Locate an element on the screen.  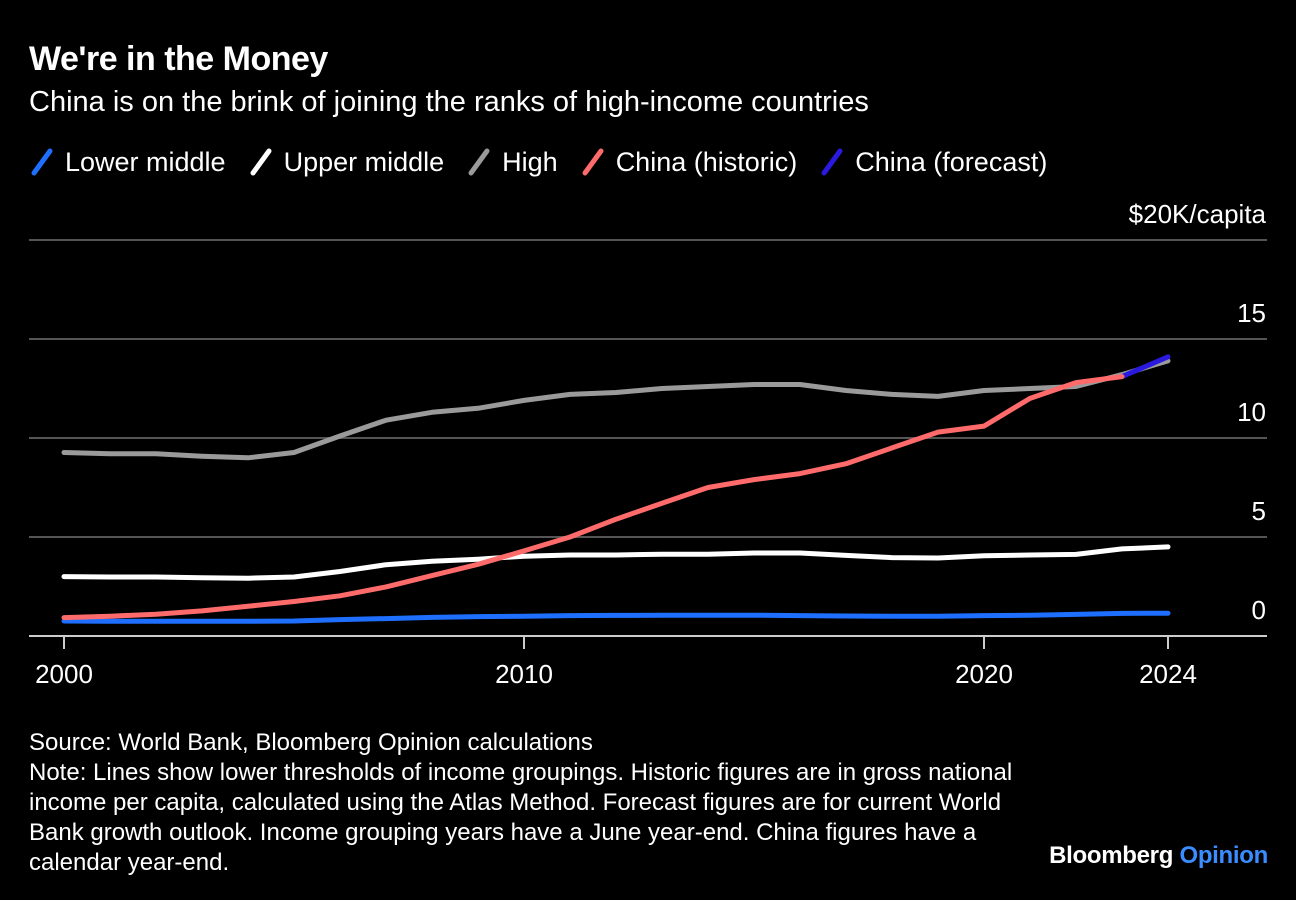
legend-swatch-lower-middle is located at coordinates (42, 162).